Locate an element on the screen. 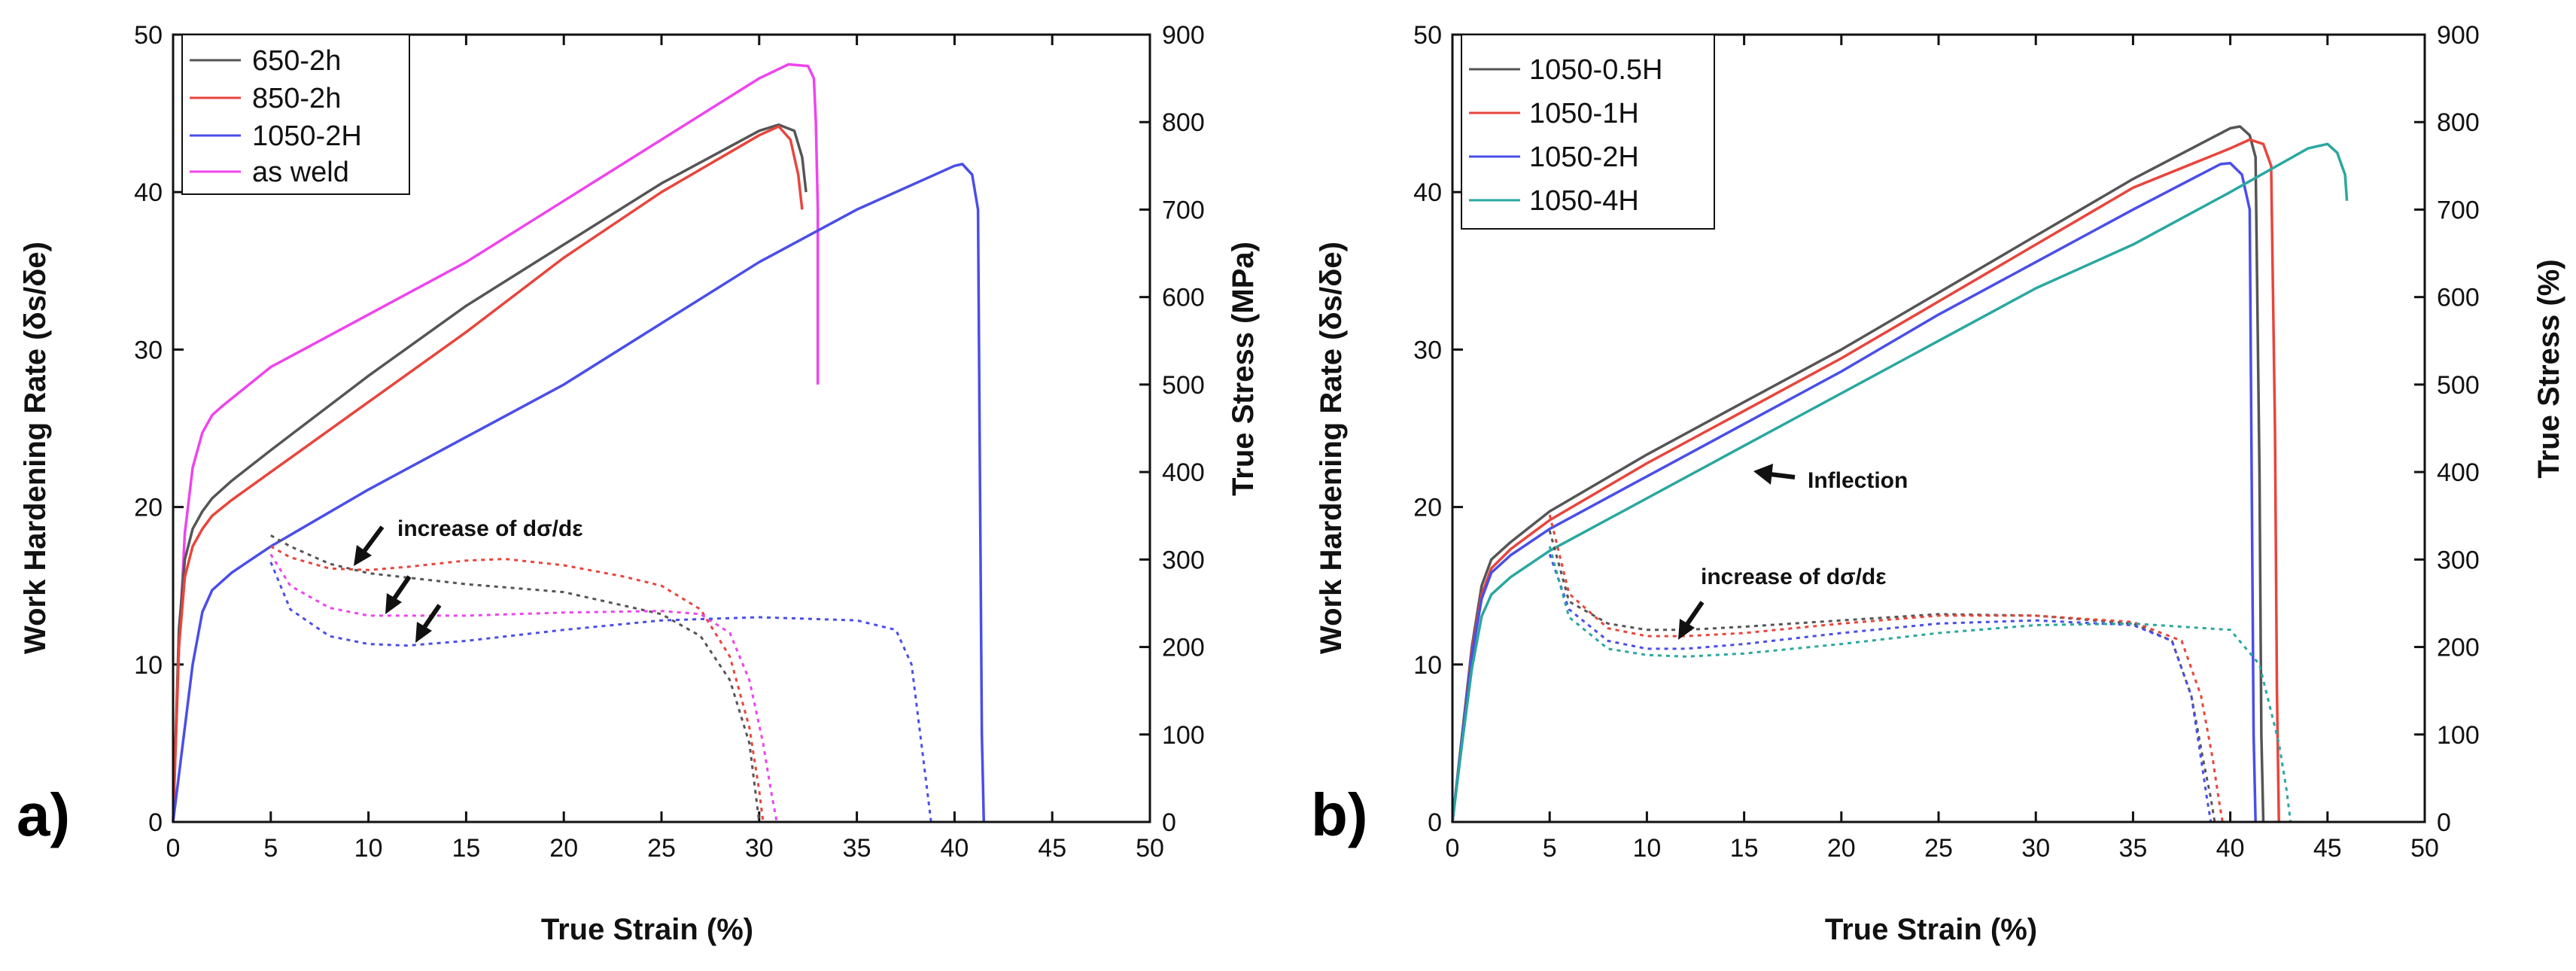  panel-b-whr-line-1050-0-5h is located at coordinates (1882, 676).